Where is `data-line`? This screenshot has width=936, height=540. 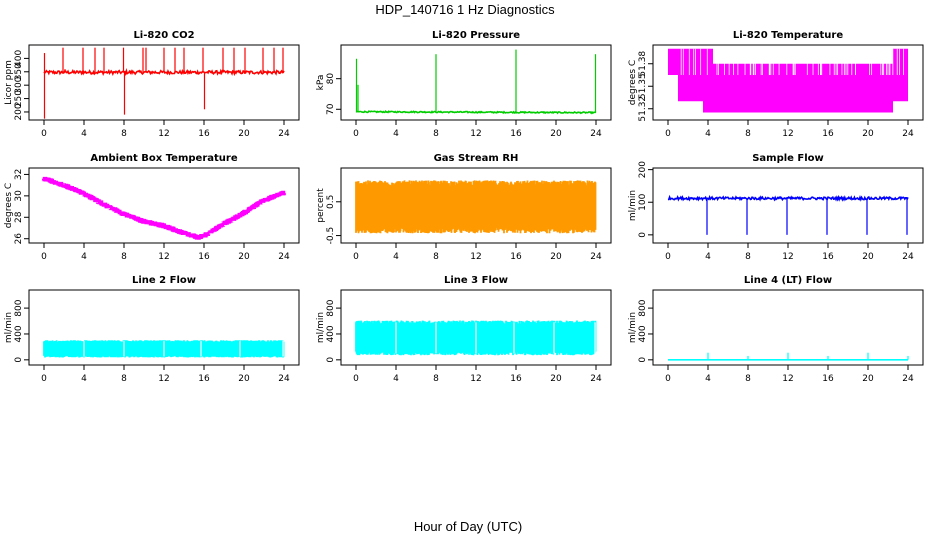
data-line is located at coordinates (476, 112).